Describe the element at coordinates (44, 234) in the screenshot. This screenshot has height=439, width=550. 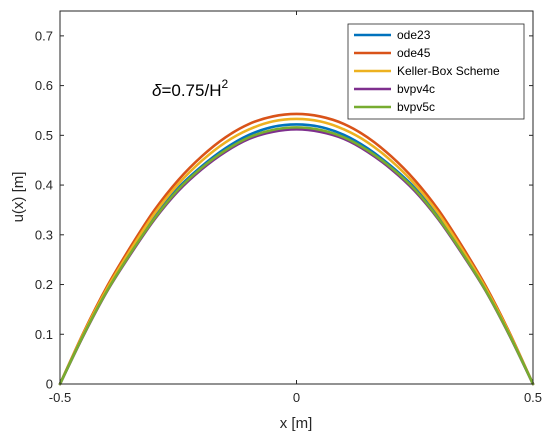
I see `y-tick-label: 0.3` at that location.